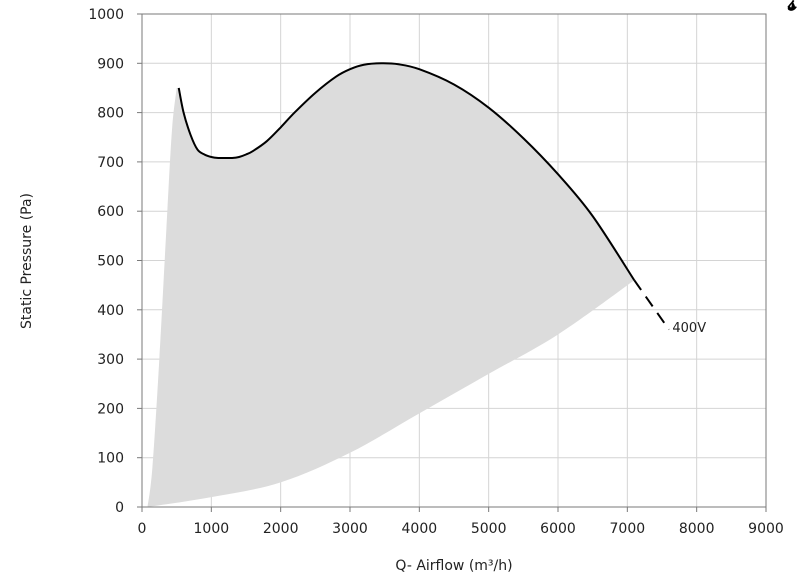 The image size is (800, 581). What do you see at coordinates (110, 114) in the screenshot?
I see `y-tick-label: 800` at bounding box center [110, 114].